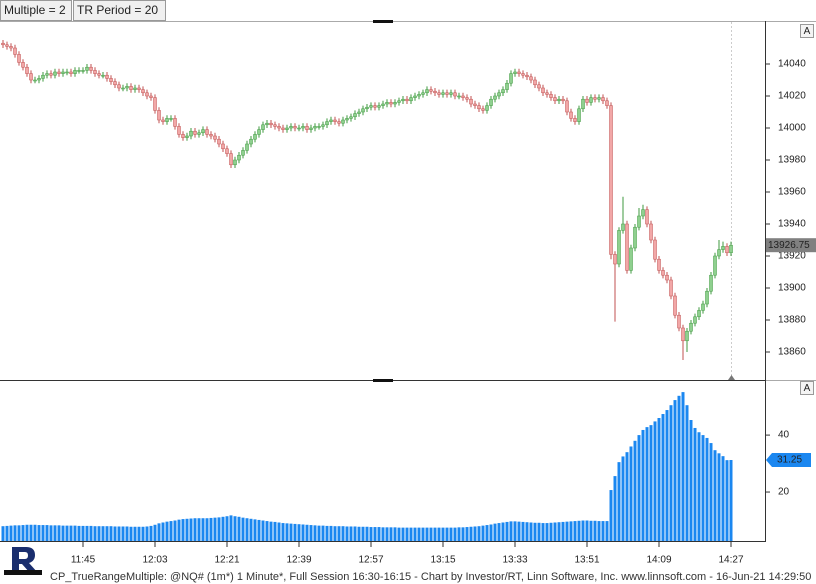  What do you see at coordinates (792, 320) in the screenshot?
I see `y-tick-label: 13880` at bounding box center [792, 320].